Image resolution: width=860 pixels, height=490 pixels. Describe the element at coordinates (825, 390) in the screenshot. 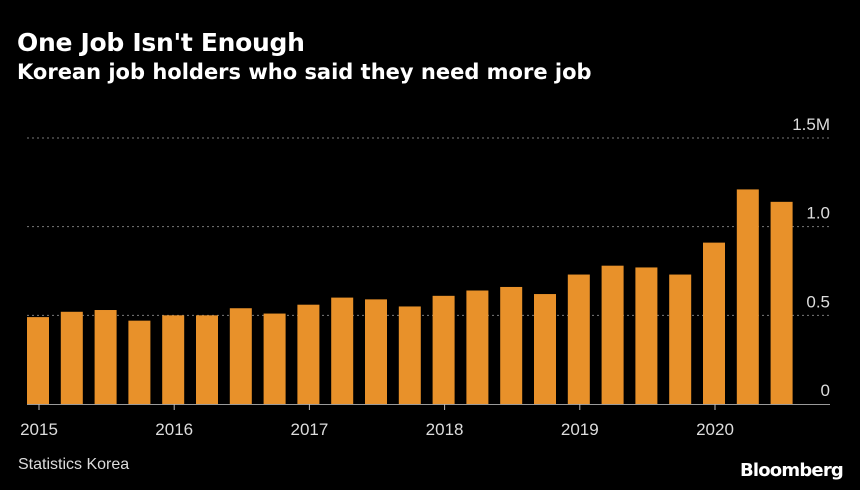

I see `y-tick-label: 0` at that location.